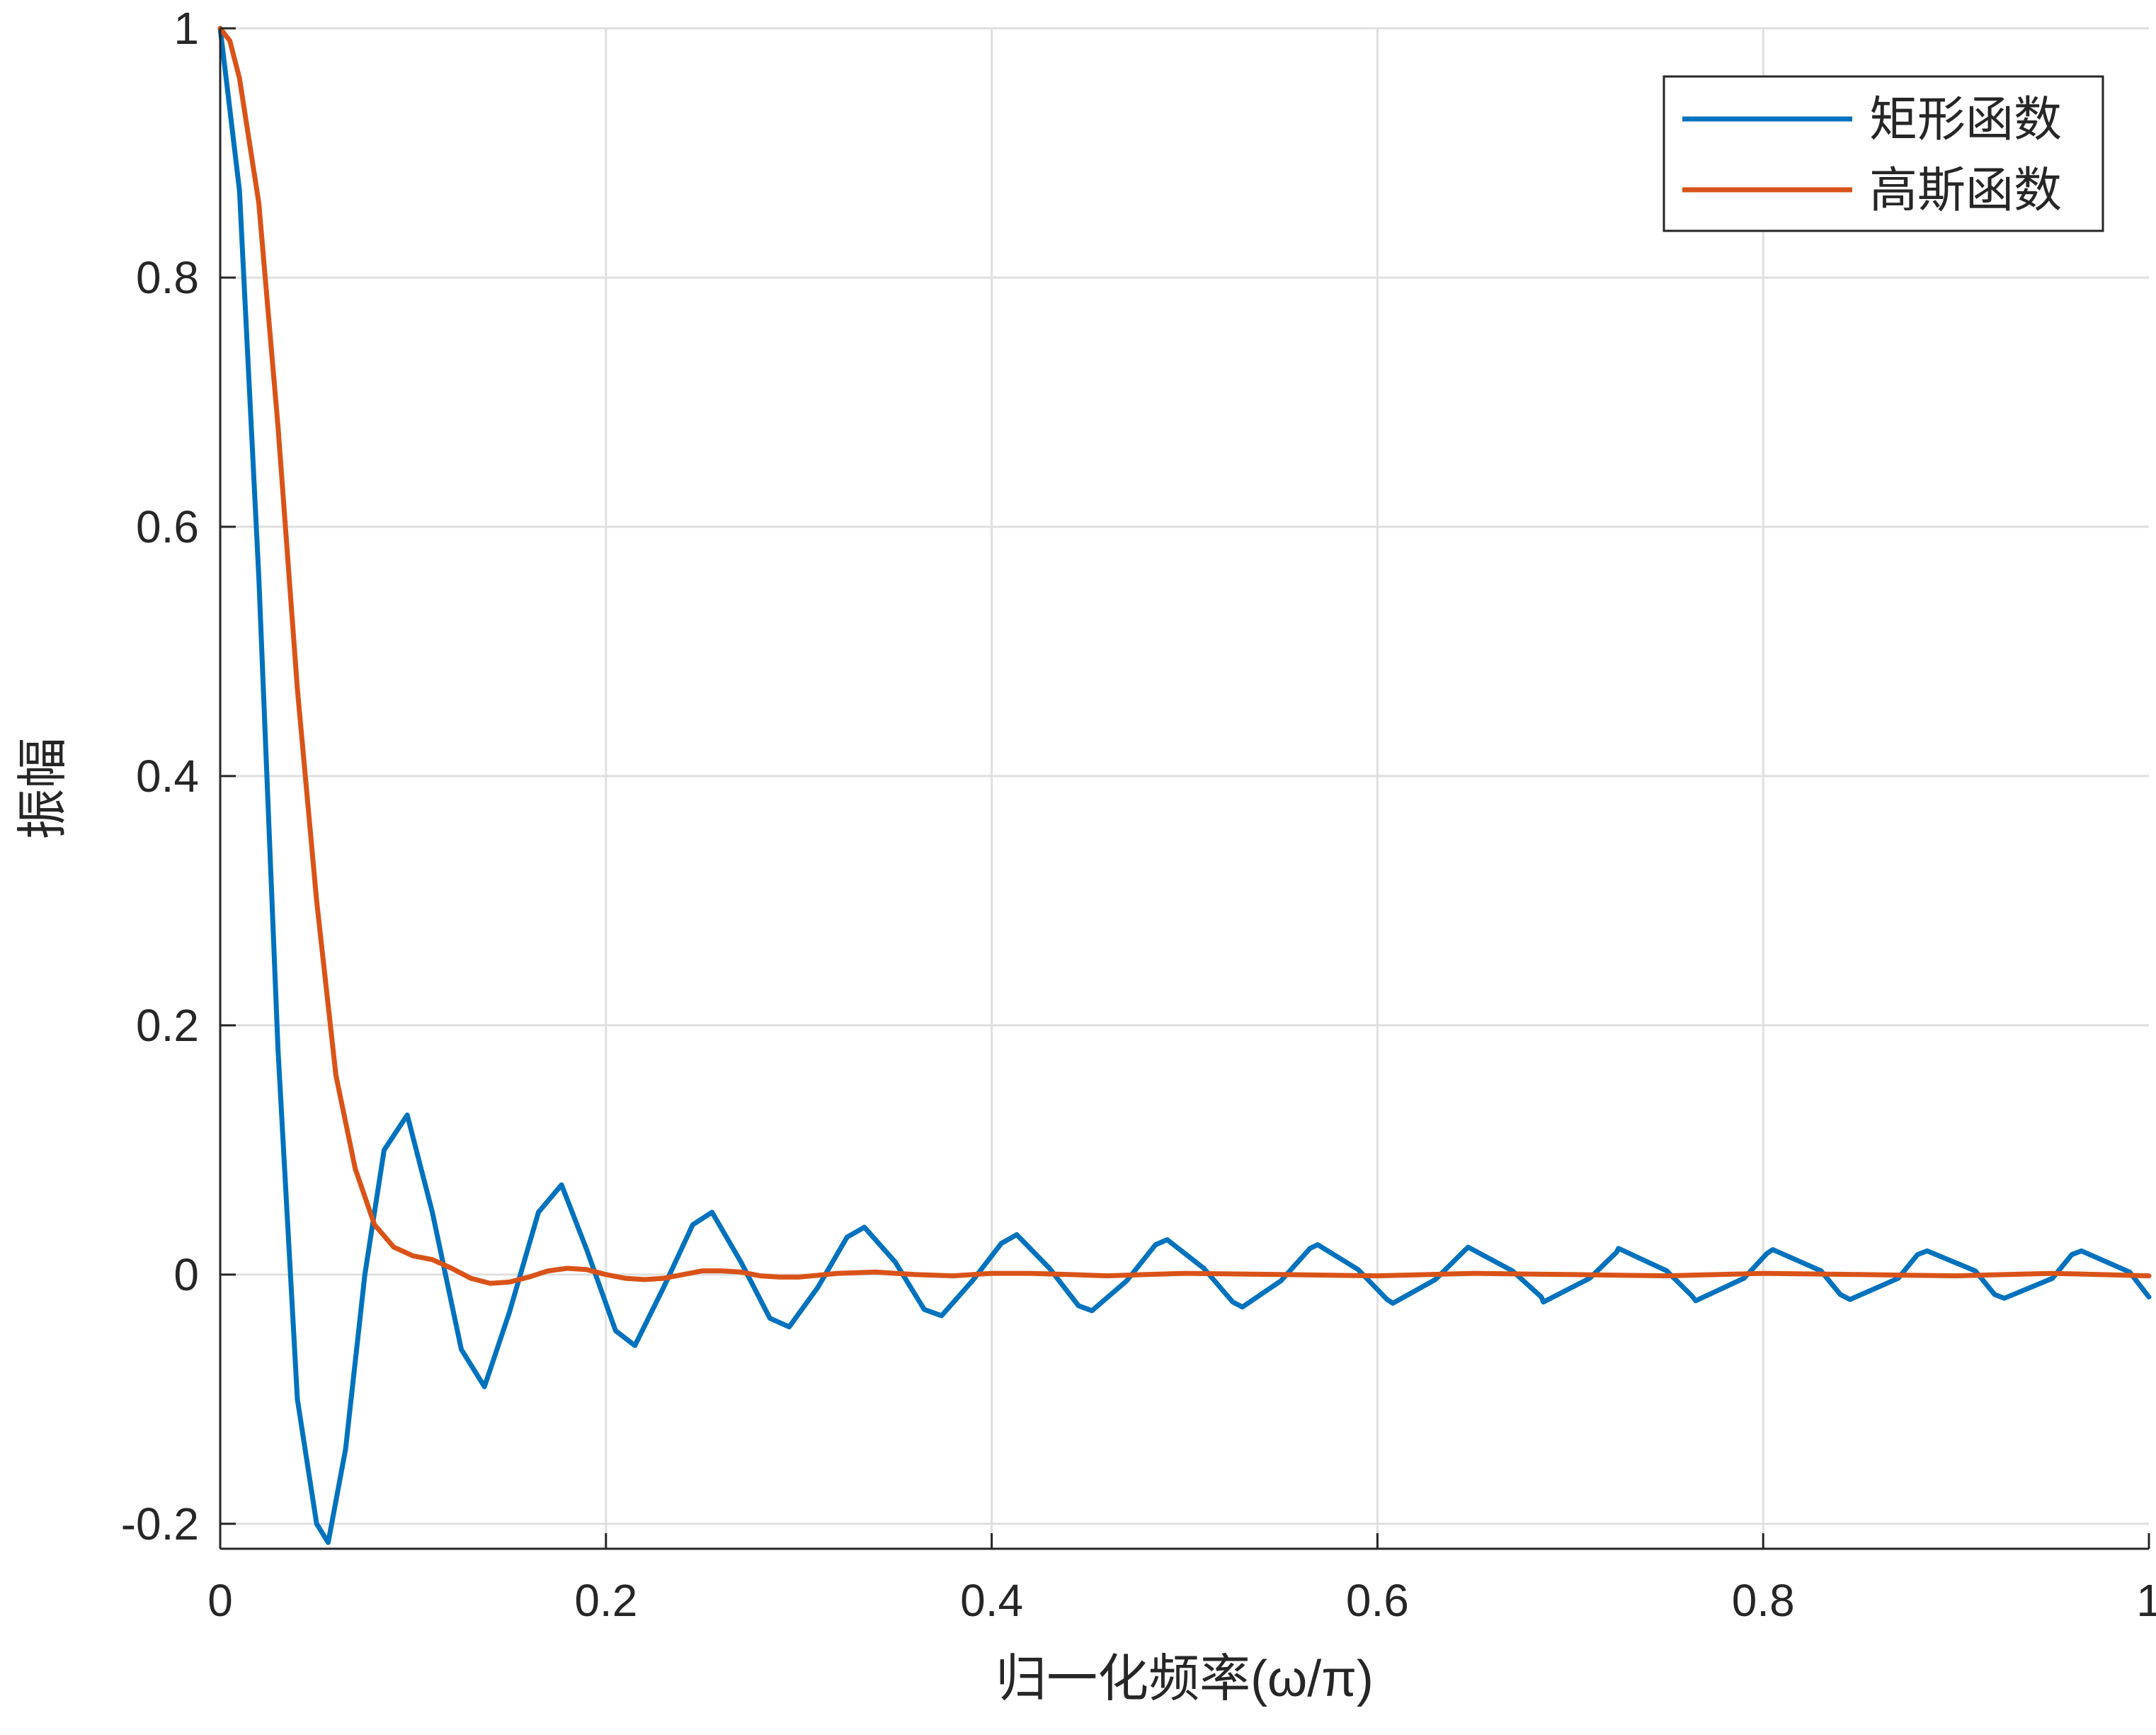 The height and width of the screenshot is (1735, 2156). I want to click on legend-box, so click(1883, 153).